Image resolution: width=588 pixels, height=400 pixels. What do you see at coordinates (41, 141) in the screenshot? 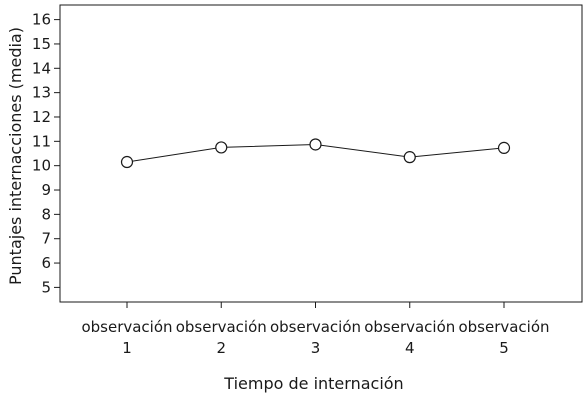
I see `y-tick-label: 11` at bounding box center [41, 141].